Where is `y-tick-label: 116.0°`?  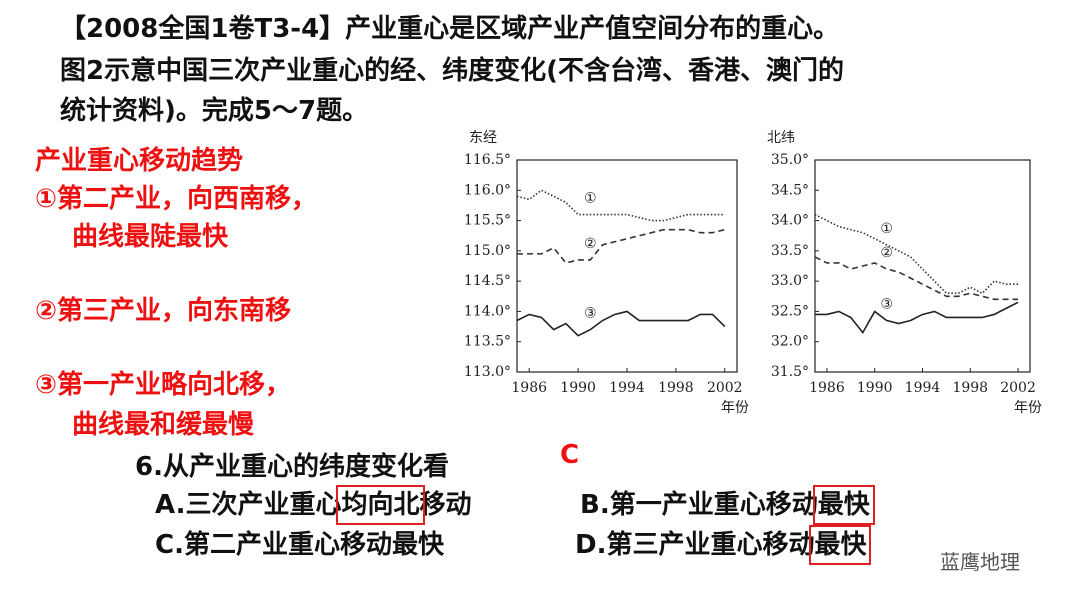
y-tick-label: 116.0° is located at coordinates (487, 190).